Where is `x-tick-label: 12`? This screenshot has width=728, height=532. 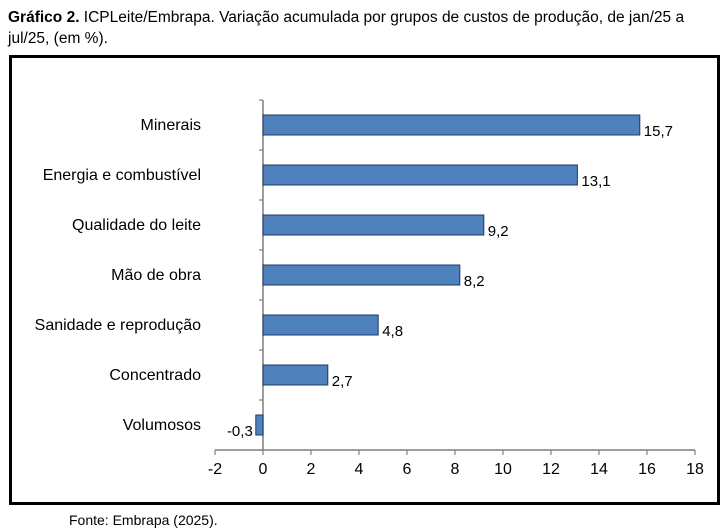 x-tick-label: 12 is located at coordinates (551, 469).